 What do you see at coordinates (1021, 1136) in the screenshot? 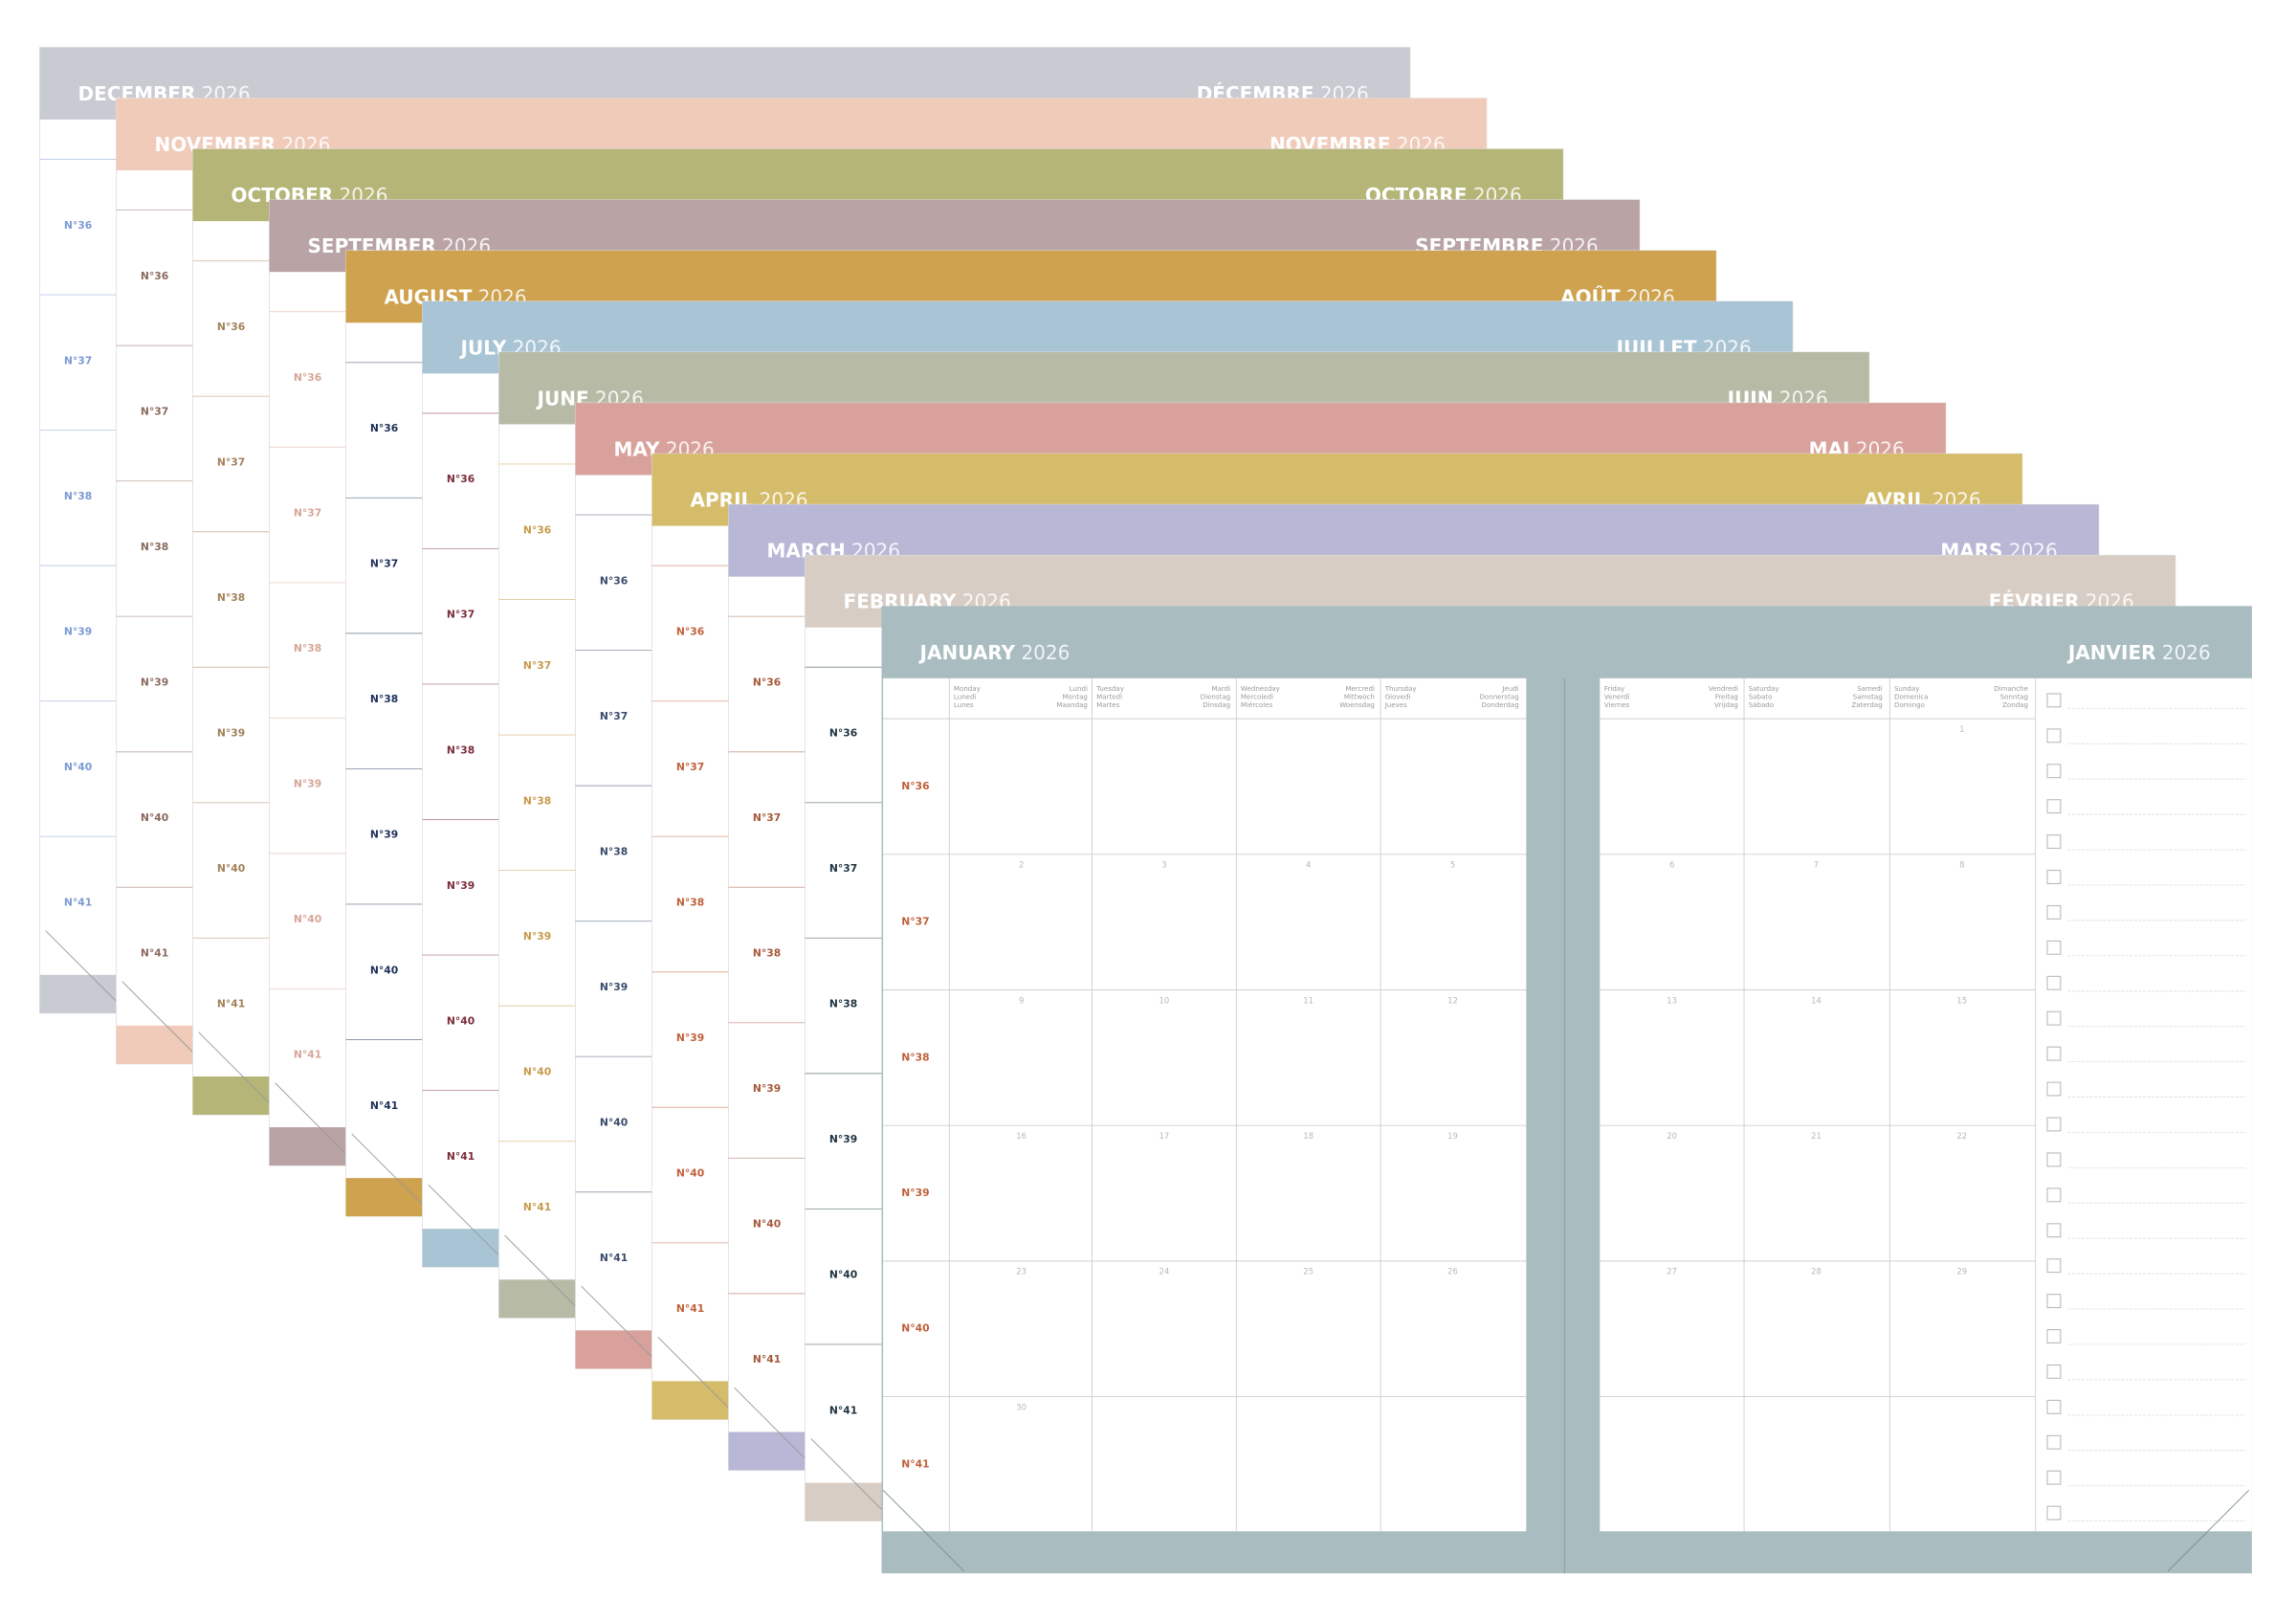
I see `date: 16` at bounding box center [1021, 1136].